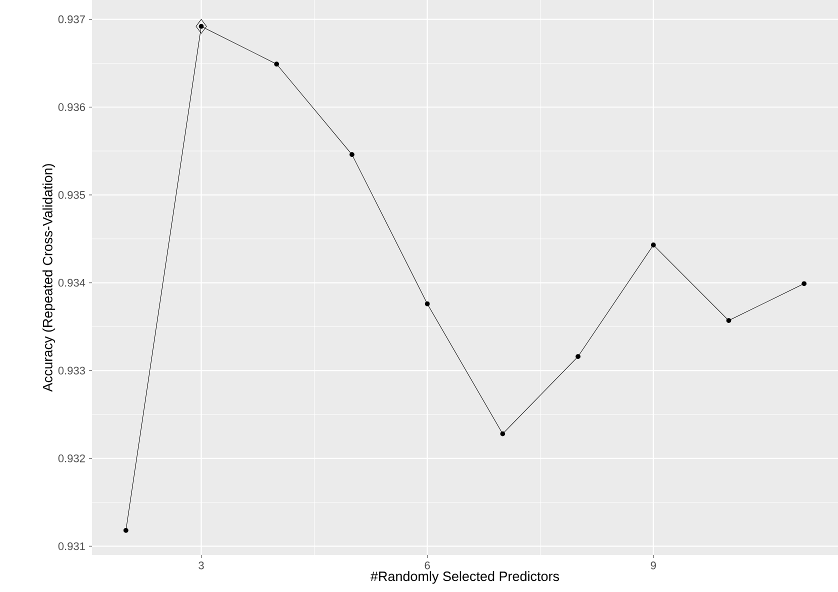 This screenshot has width=838, height=592. What do you see at coordinates (465, 577) in the screenshot?
I see `x-axis-title: #Randomly Selected Predictors` at bounding box center [465, 577].